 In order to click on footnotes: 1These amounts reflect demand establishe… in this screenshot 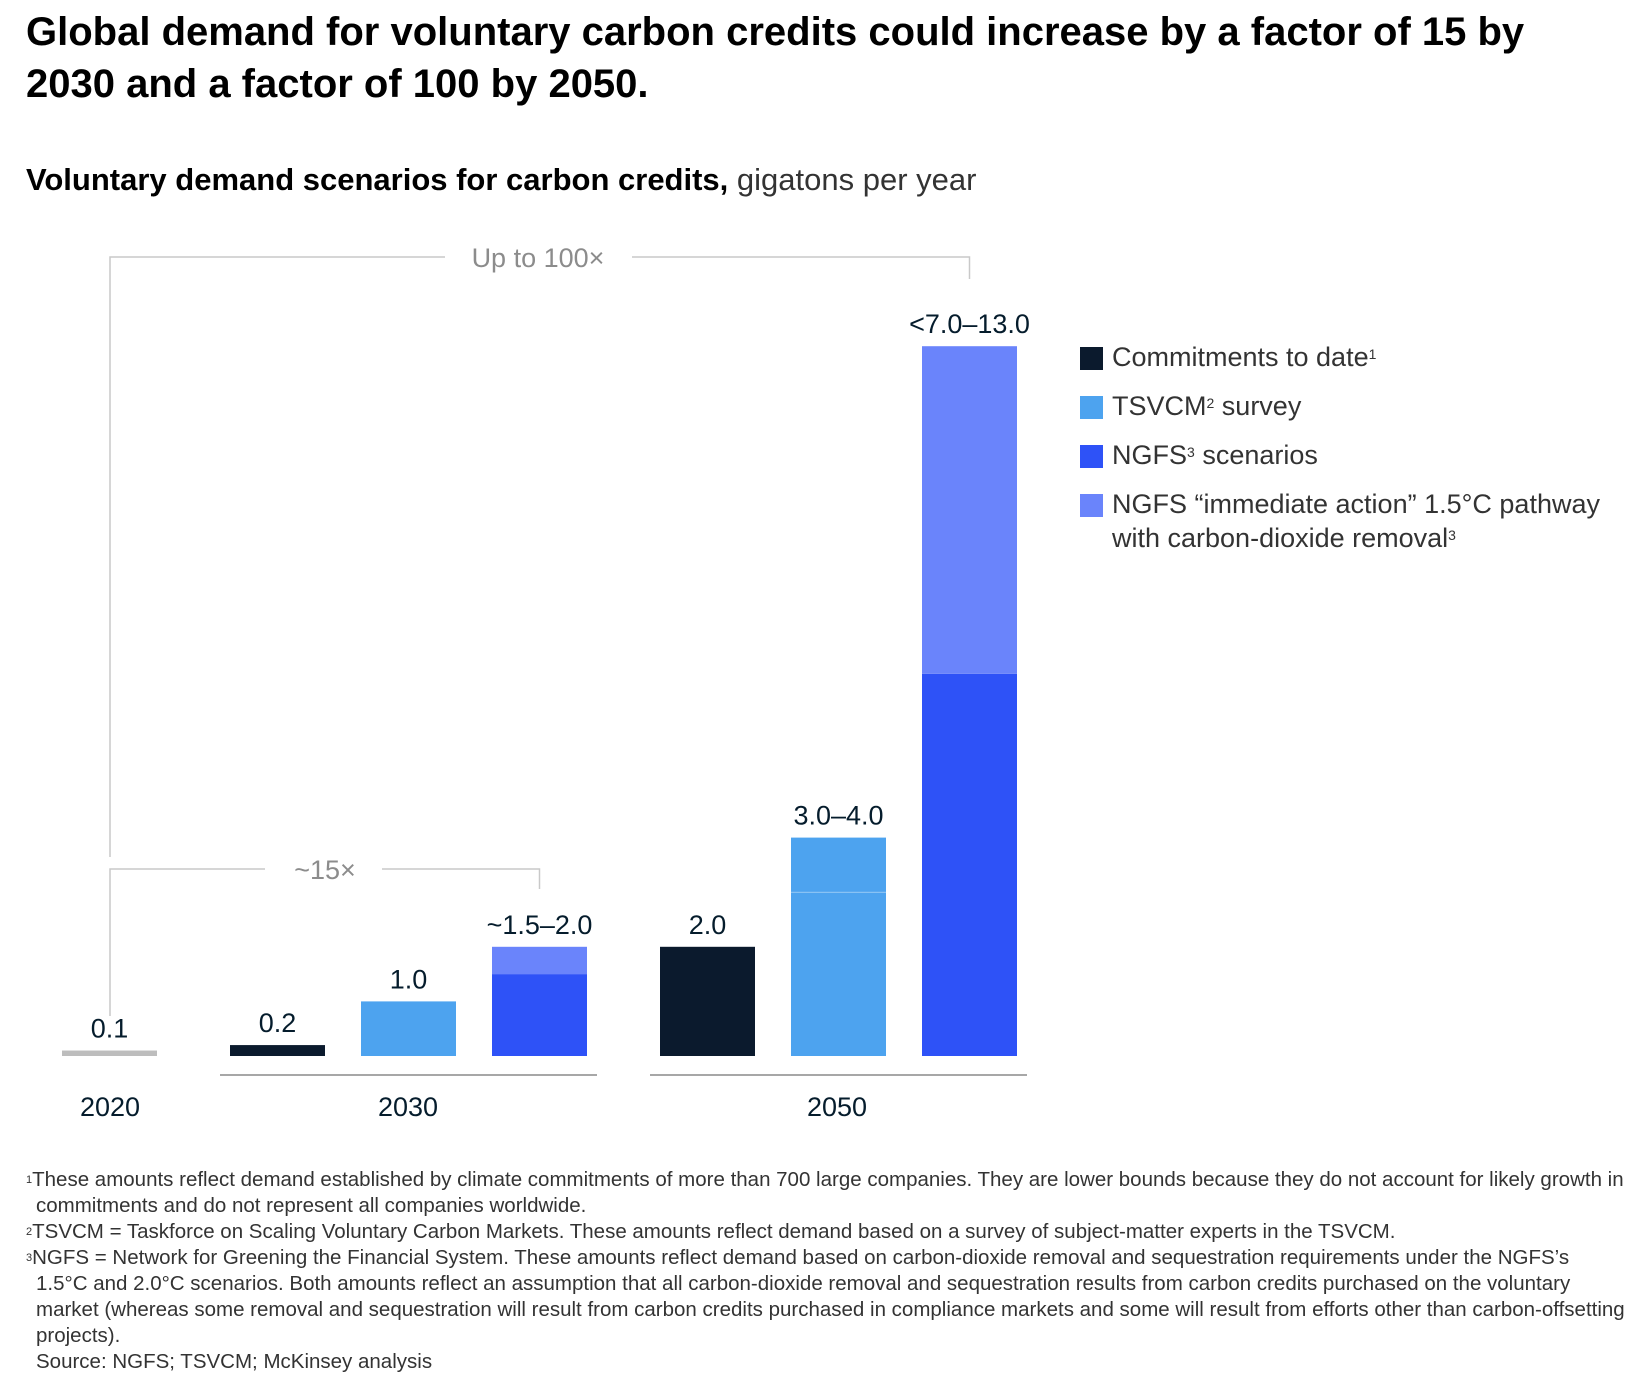, I will do `click(826, 1271)`.